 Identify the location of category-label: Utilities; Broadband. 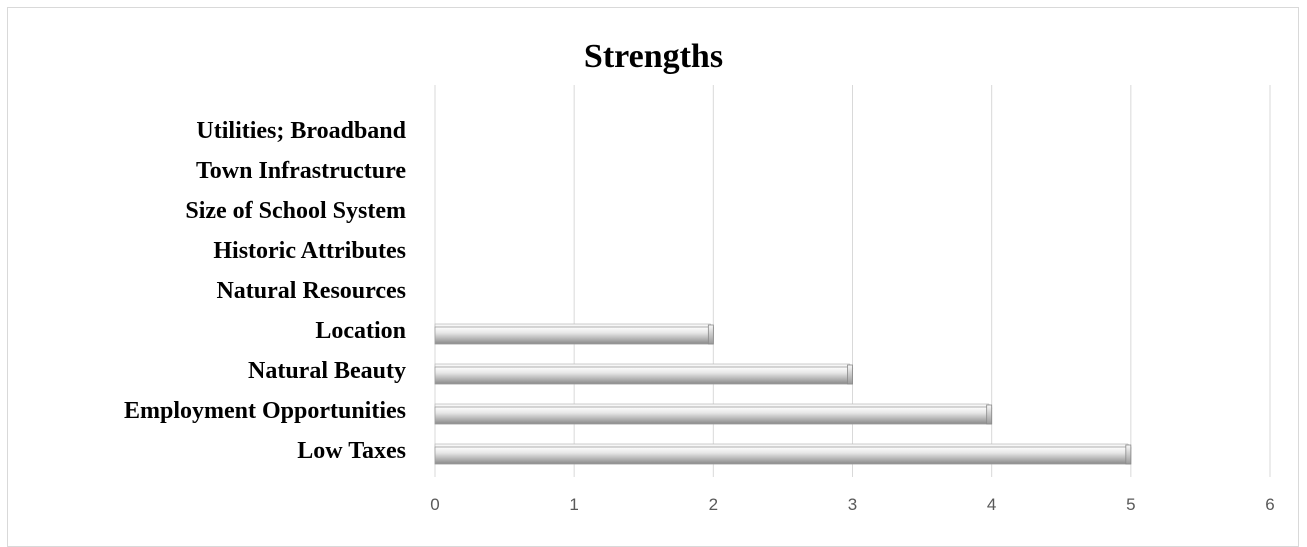
(301, 131).